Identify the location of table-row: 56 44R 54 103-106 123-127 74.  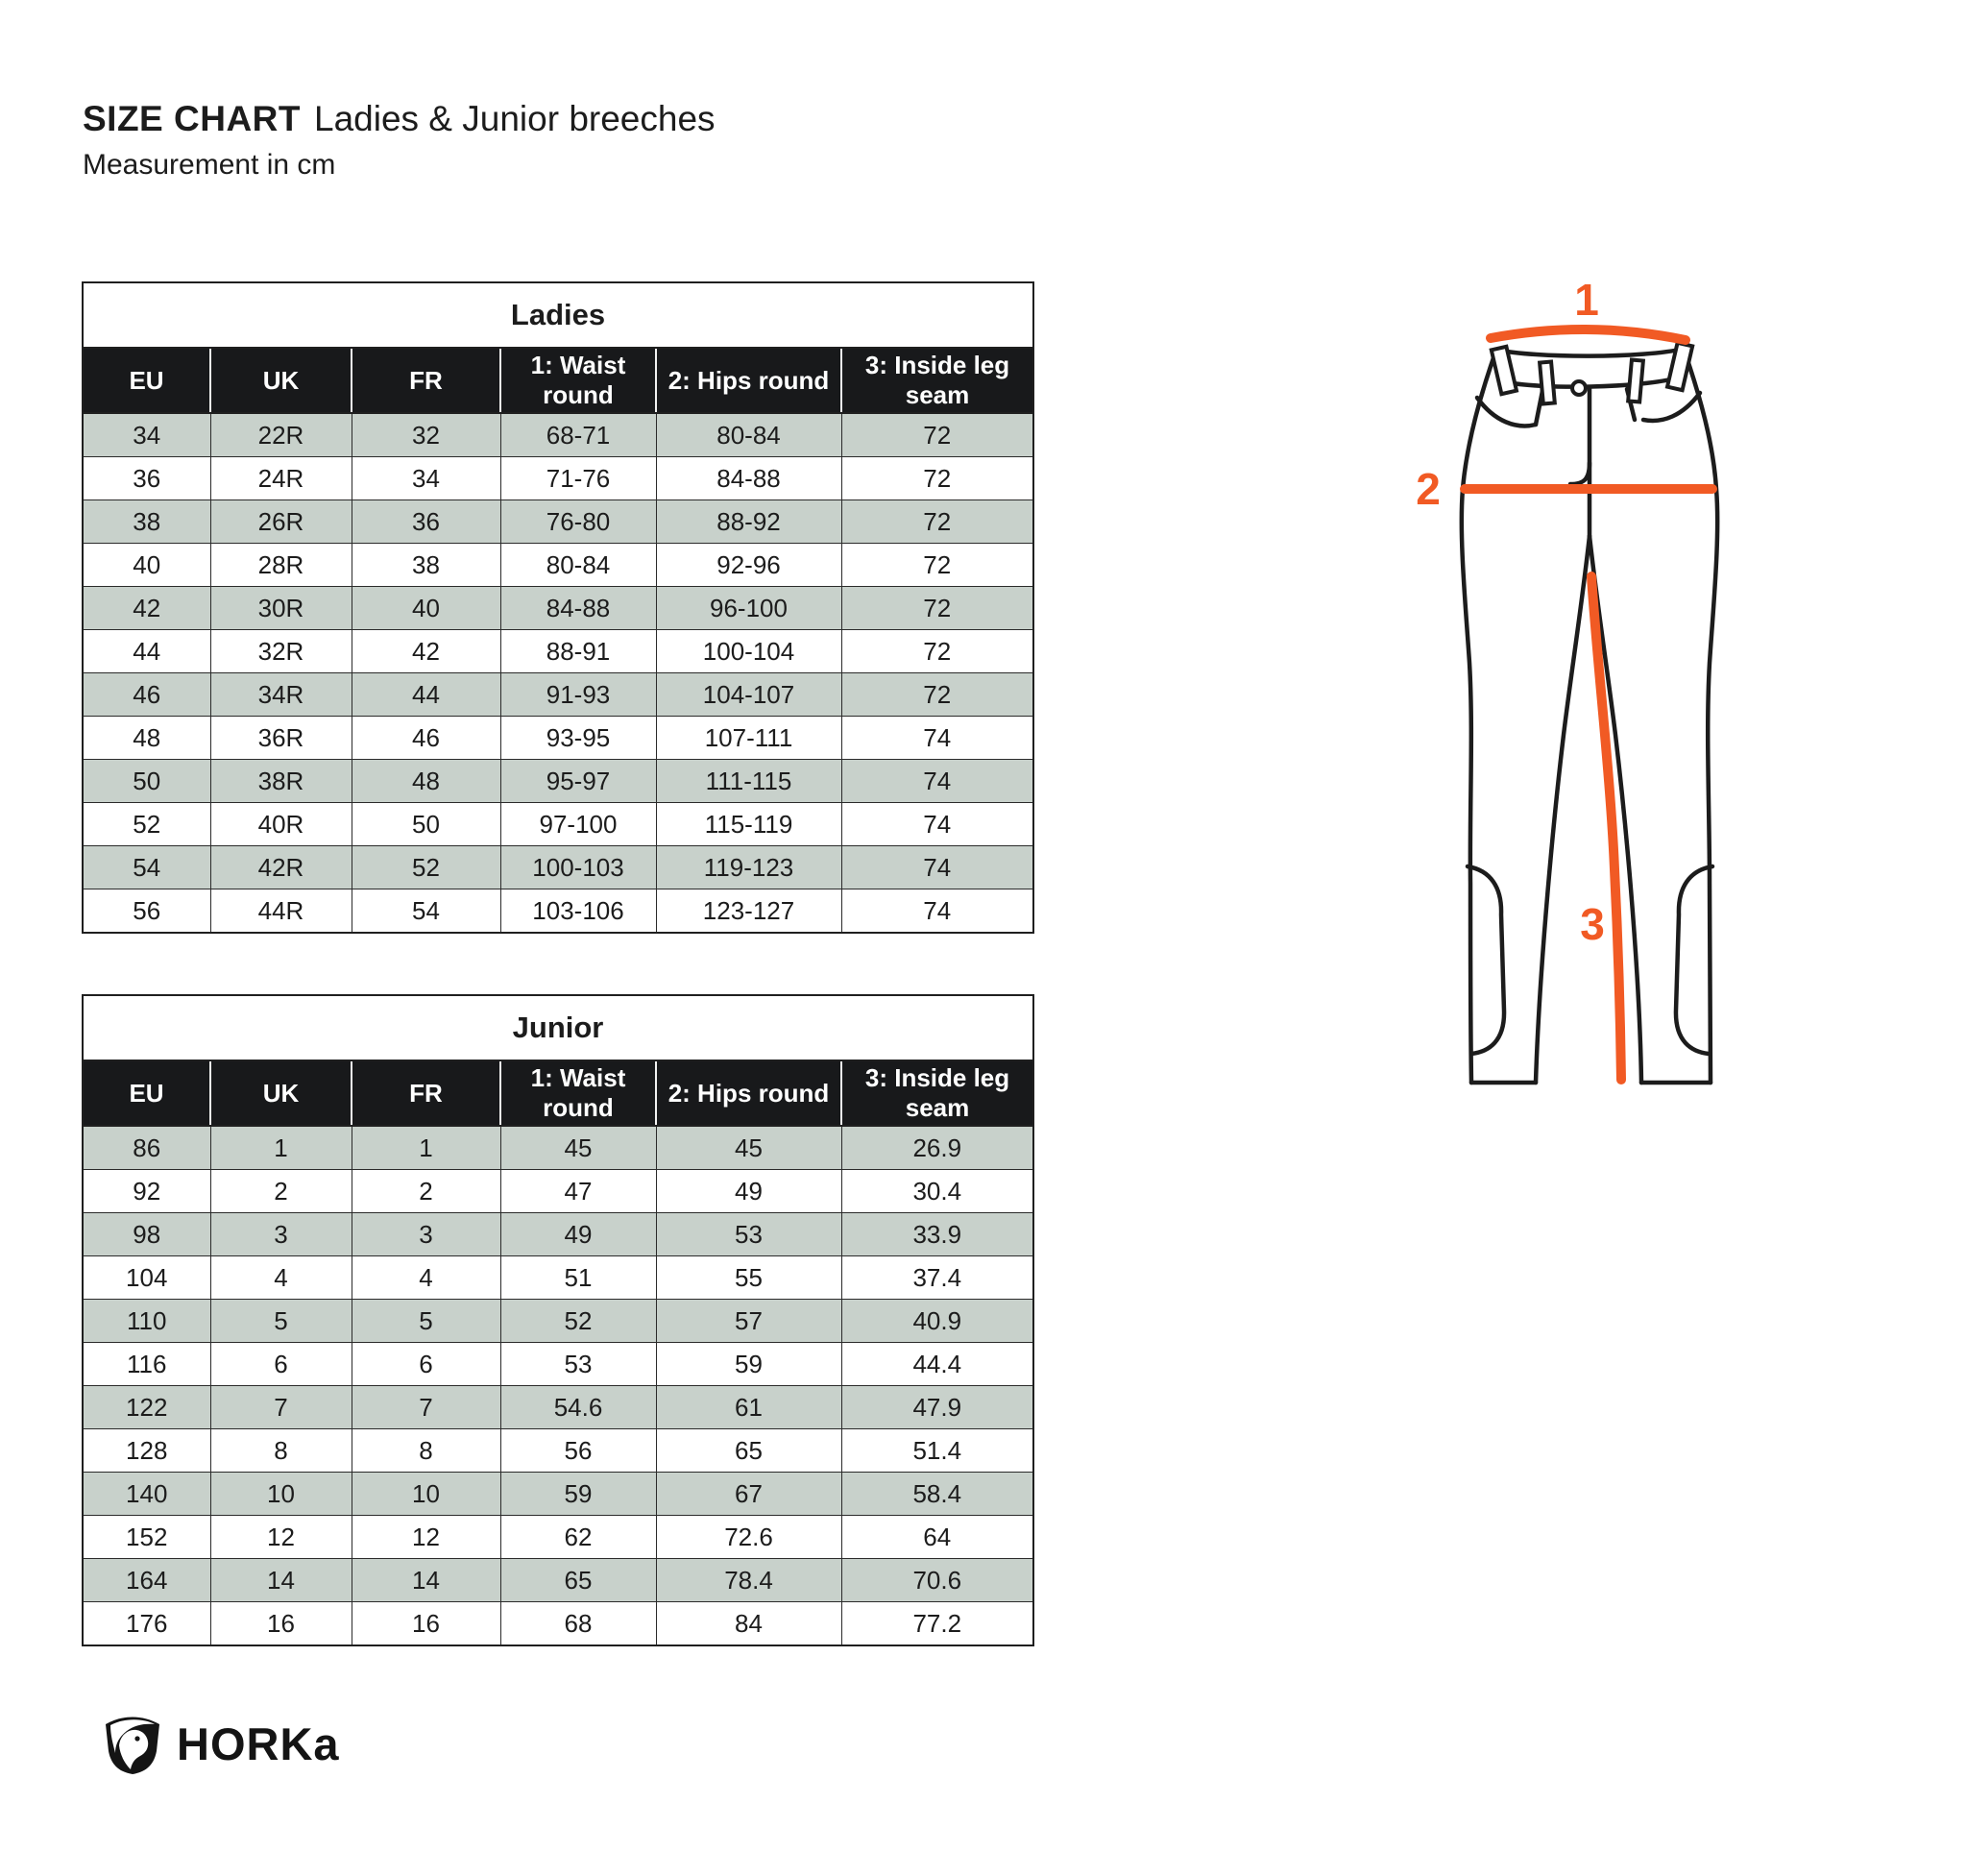
(558, 911).